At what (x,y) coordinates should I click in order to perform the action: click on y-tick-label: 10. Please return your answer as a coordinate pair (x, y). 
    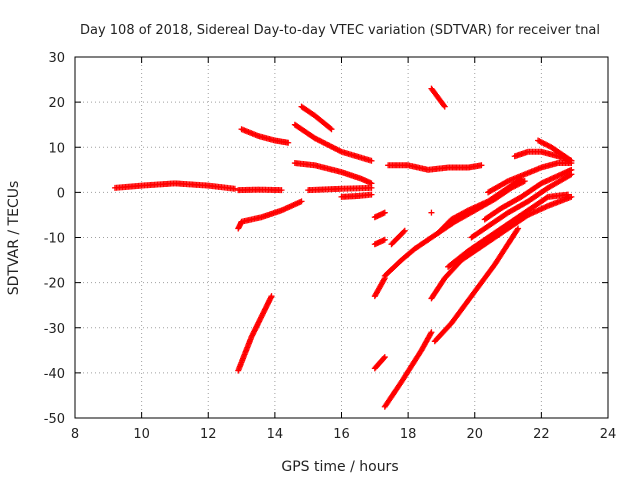
    Looking at the image, I should click on (56, 148).